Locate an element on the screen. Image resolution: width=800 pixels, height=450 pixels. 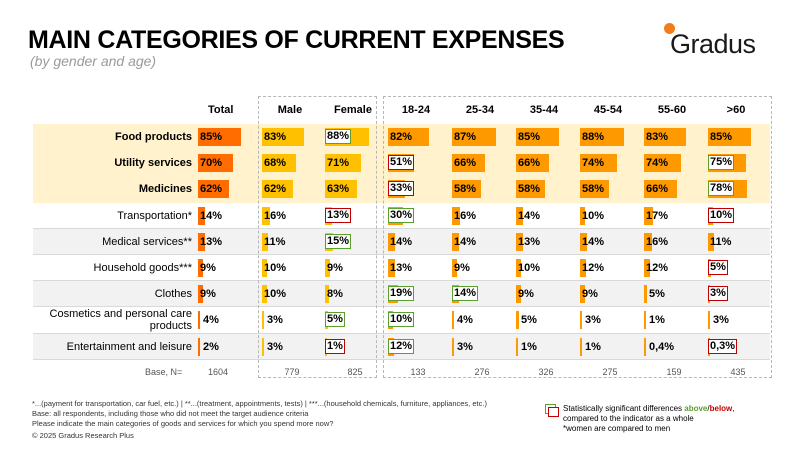
copyright: © 2025 Gradus Research Plus is located at coordinates (83, 435).